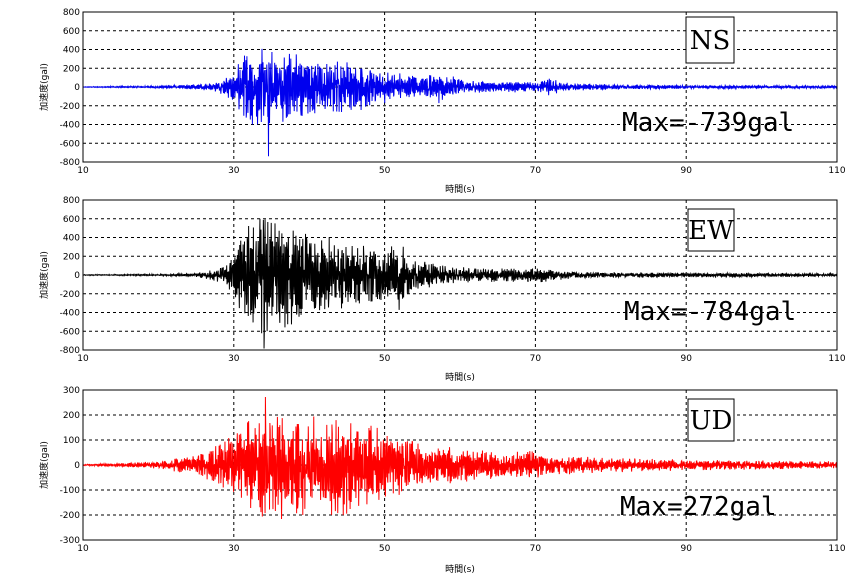 The height and width of the screenshot is (583, 853). I want to click on max-annotation: Max=272gal, so click(698, 507).